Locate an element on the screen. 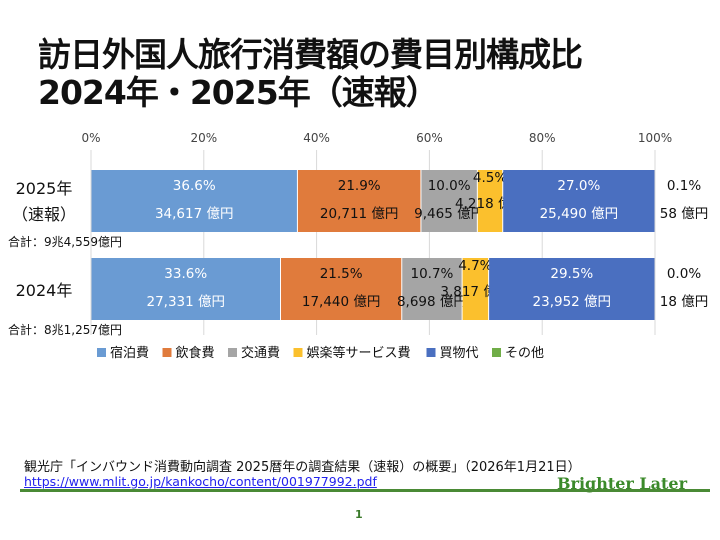  category-label: 2025年 is located at coordinates (44, 188).